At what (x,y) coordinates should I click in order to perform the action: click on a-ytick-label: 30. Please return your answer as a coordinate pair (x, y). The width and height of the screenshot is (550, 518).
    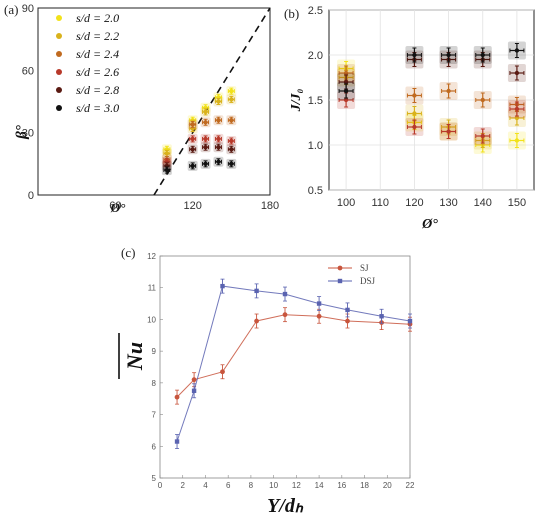
    Looking at the image, I should click on (28, 134).